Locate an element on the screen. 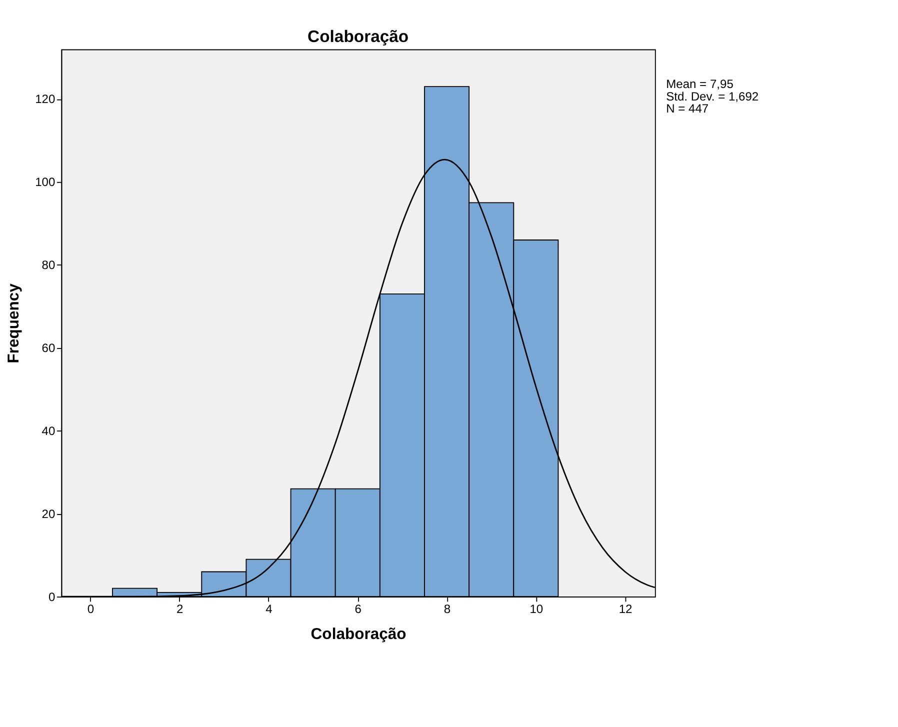  text: Mean = 7,95 is located at coordinates (700, 84).